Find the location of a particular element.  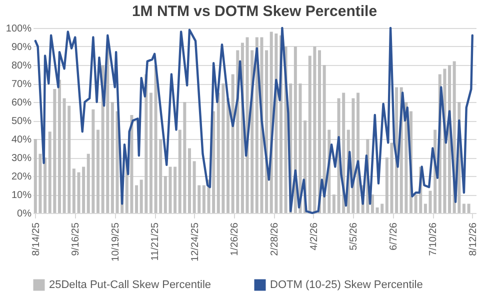

x-tick-label: 8/12/26 is located at coordinates (473, 239).